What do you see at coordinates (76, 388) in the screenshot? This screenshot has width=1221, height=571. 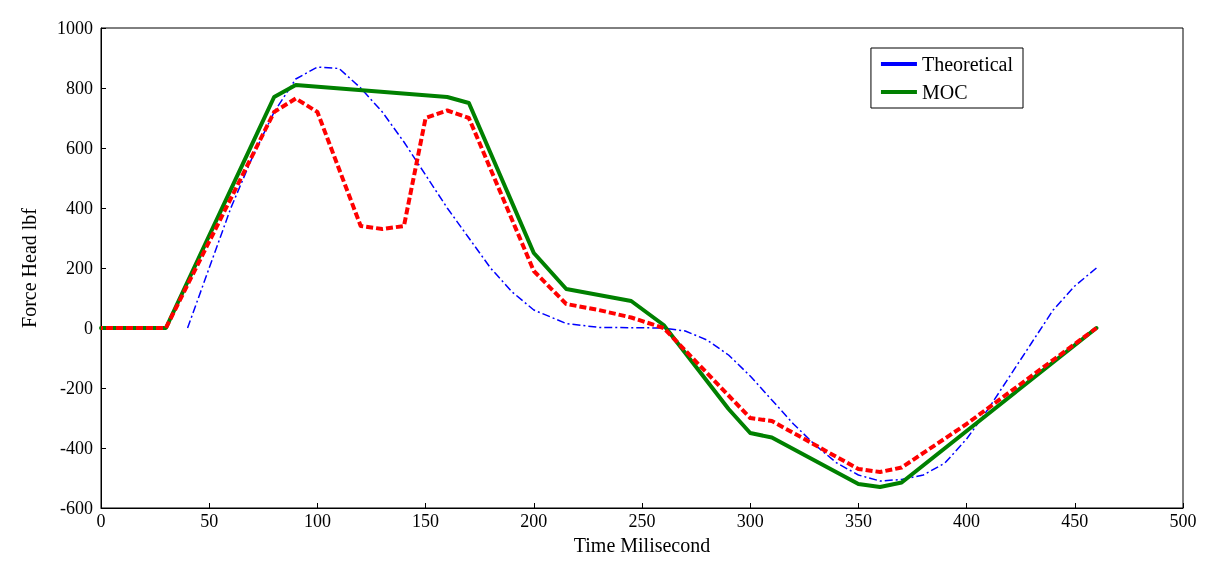 I see `y-tick-label: -200` at bounding box center [76, 388].